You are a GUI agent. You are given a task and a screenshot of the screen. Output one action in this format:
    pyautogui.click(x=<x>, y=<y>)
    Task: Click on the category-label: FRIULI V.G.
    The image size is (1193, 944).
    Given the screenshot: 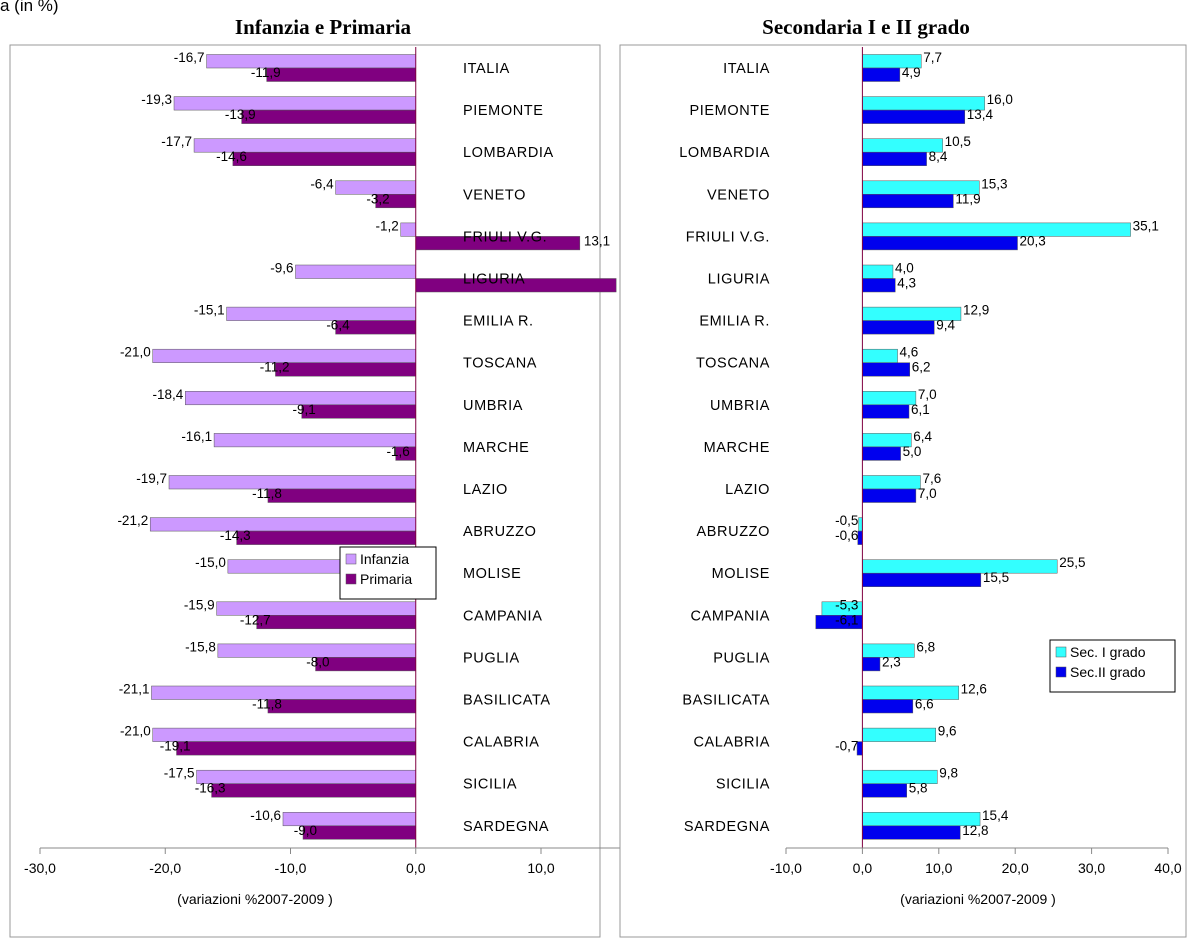 What is the action you would take?
    pyautogui.click(x=505, y=237)
    